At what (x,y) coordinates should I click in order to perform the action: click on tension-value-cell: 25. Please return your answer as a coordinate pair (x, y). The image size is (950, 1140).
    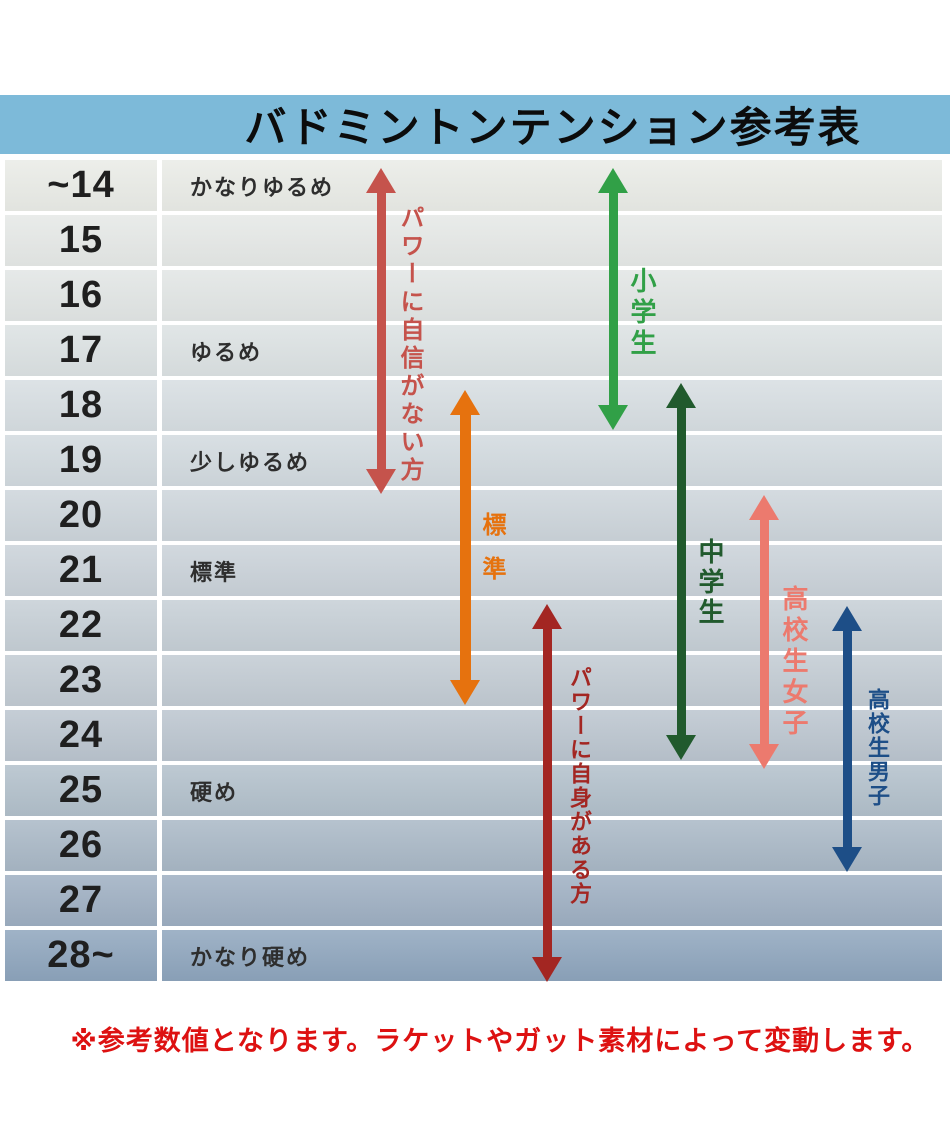
    Looking at the image, I should click on (81, 790).